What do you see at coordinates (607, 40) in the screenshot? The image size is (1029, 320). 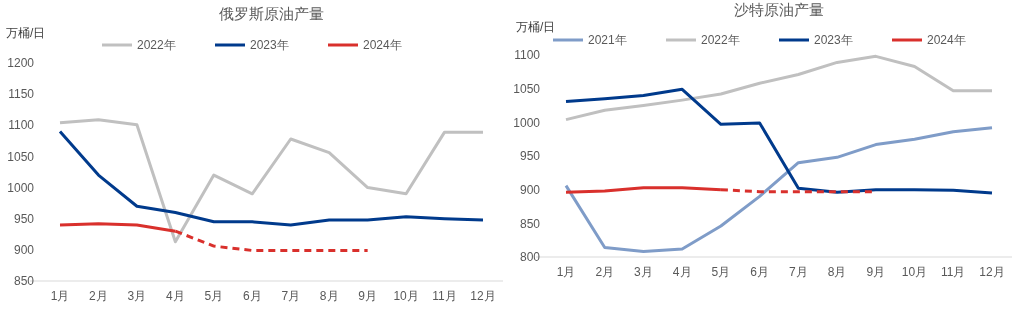 I see `legend-label: 2021年` at bounding box center [607, 40].